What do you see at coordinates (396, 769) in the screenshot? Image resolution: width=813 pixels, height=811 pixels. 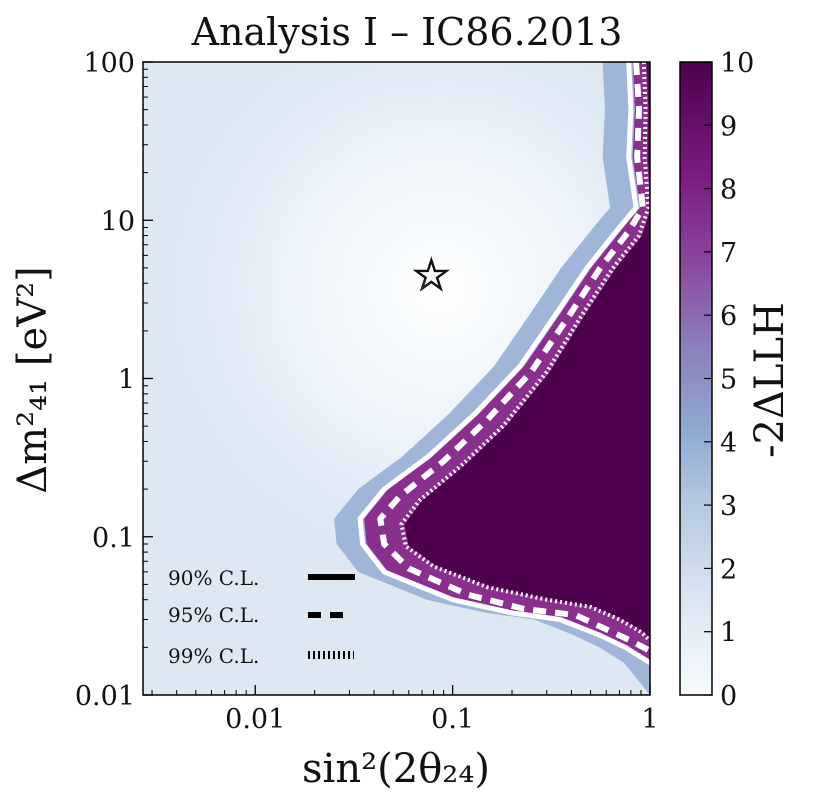 I see `x-axis-label: sin²(2θ₂₄)` at bounding box center [396, 769].